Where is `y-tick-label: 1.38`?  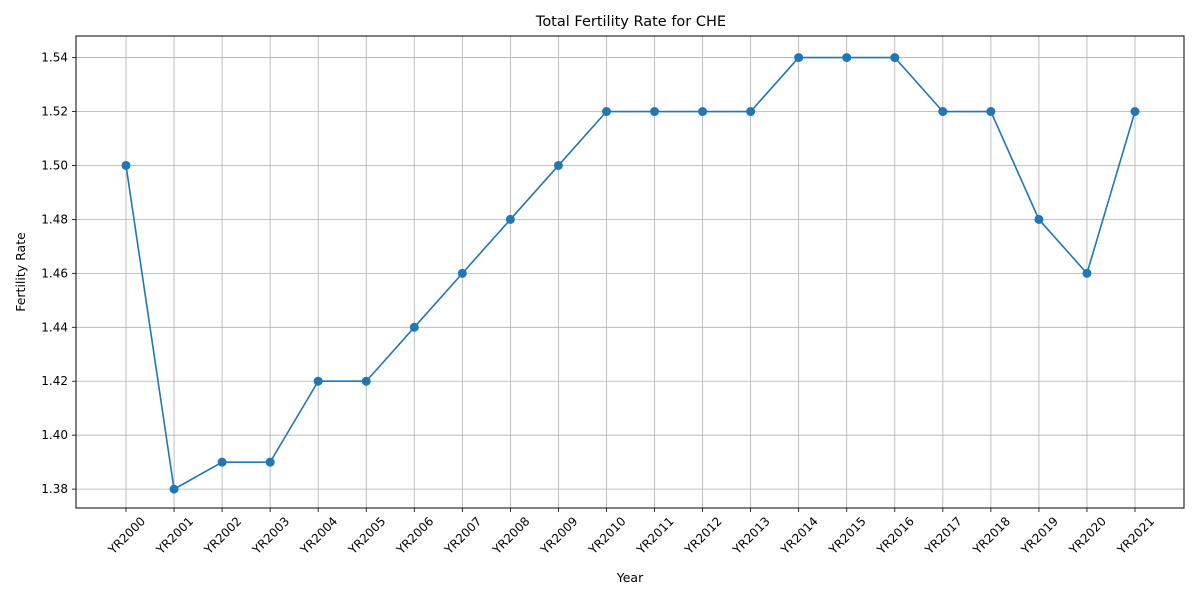 y-tick-label: 1.38 is located at coordinates (54, 489).